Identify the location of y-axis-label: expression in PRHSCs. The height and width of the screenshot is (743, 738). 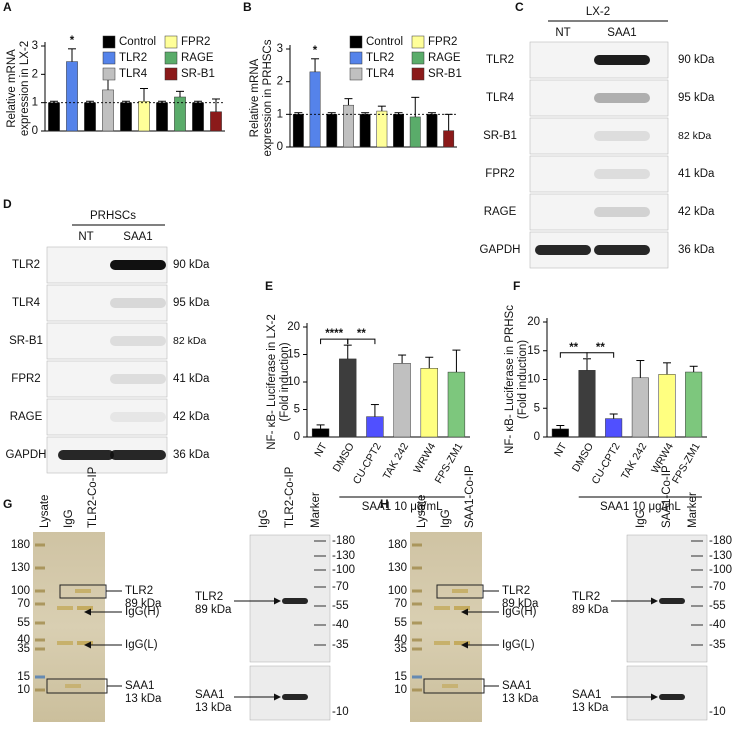
(268, 97).